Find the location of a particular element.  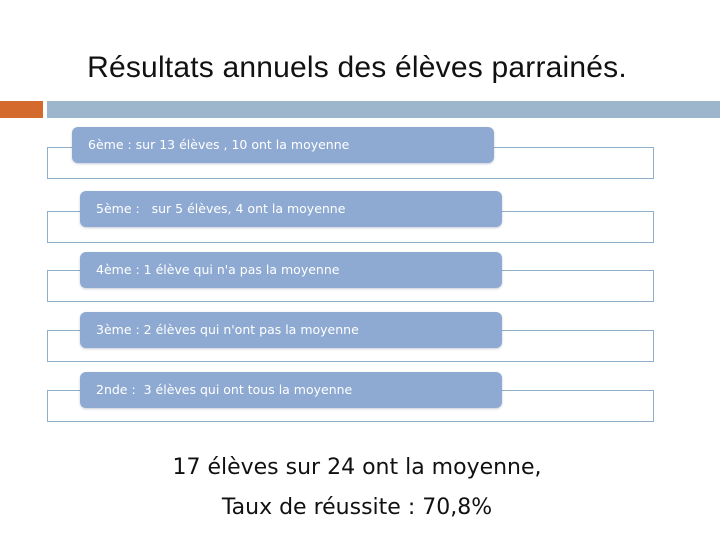

result-row-5eme: 5ème : sur 5 élèves, 4 ont la moyenne is located at coordinates (360, 221).